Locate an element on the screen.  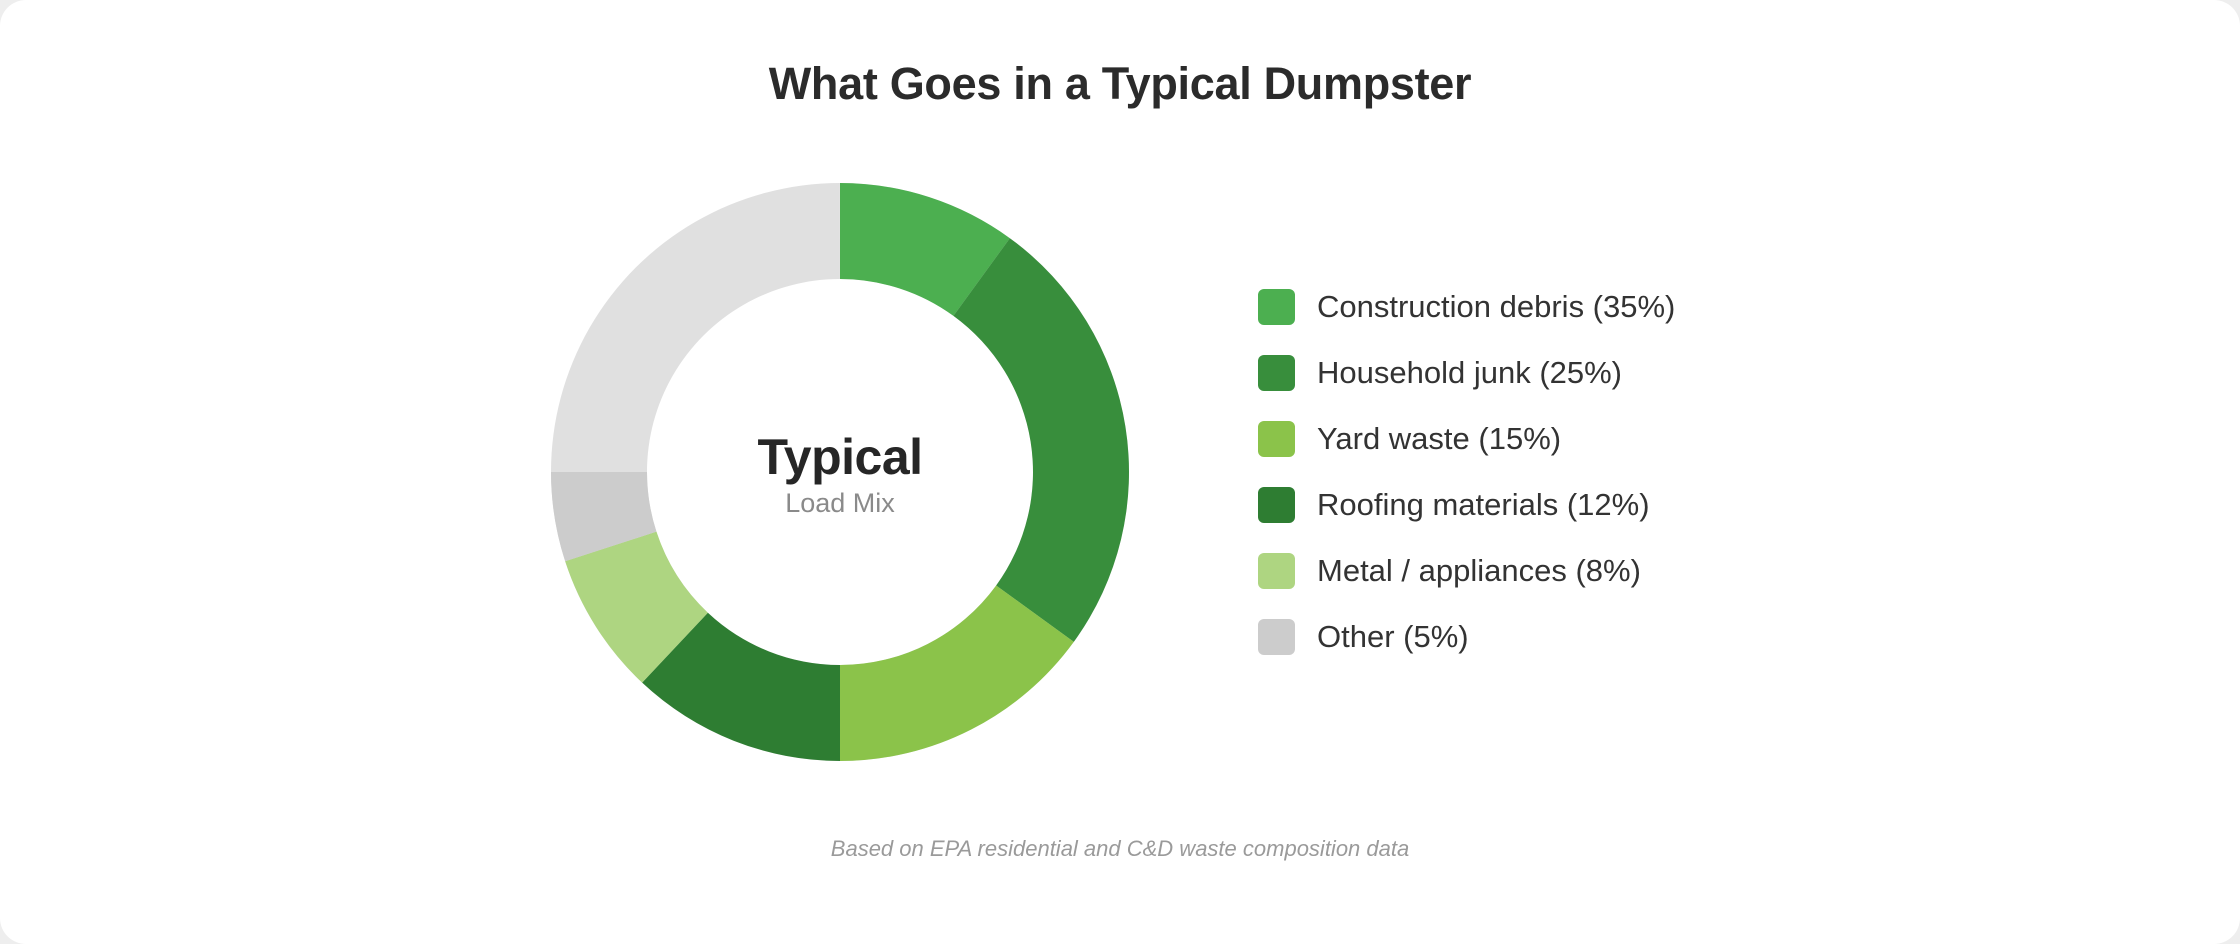
chart-title: What Goes in a Typical Dumpster is located at coordinates (1120, 83).